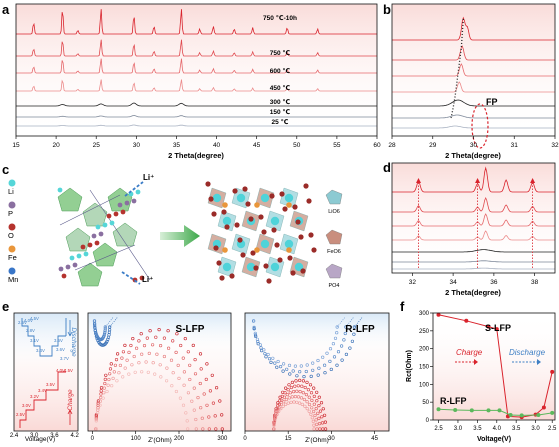 The height and width of the screenshot is (447, 559). I want to click on x-tick-label: 28, so click(392, 145).